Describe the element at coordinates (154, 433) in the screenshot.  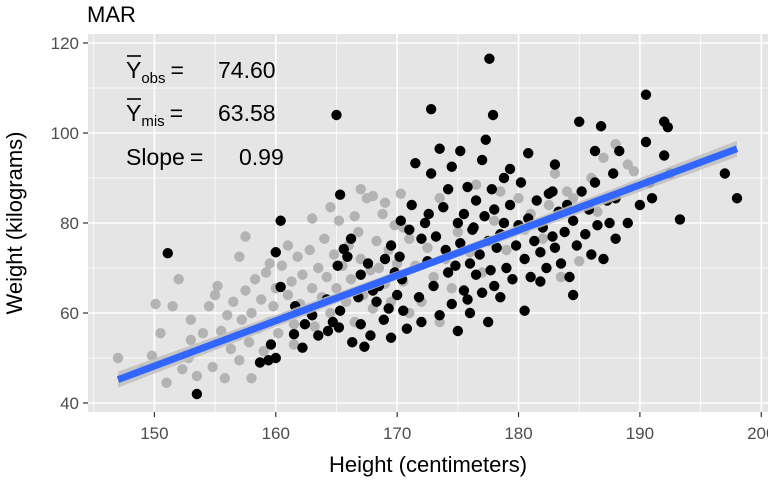
I see `x-tick-label: 150` at that location.